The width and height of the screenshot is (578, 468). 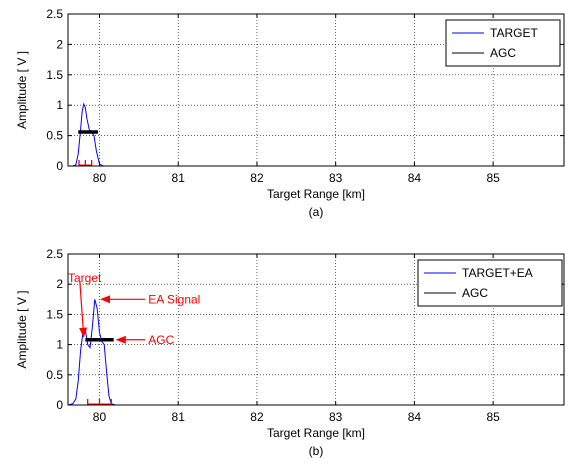 I want to click on chart-b-xlabel: Target Range [km], so click(x=316, y=433).